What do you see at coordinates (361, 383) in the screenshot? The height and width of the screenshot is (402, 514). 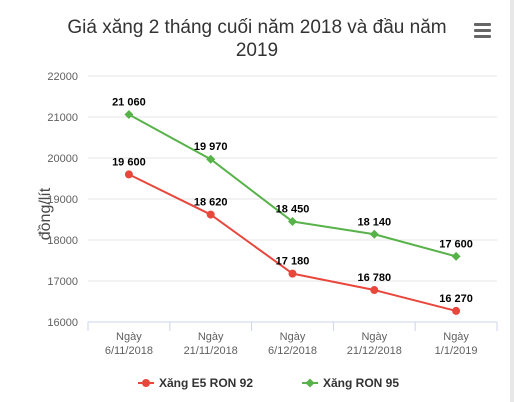 I see `legend-label: Xăng RON 95` at bounding box center [361, 383].